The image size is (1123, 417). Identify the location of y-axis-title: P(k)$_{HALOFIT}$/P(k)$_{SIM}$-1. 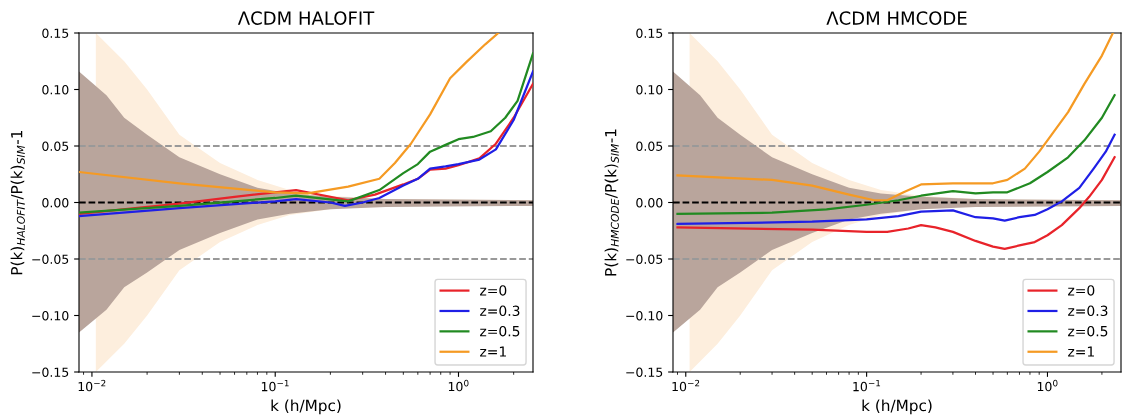
(17, 202).